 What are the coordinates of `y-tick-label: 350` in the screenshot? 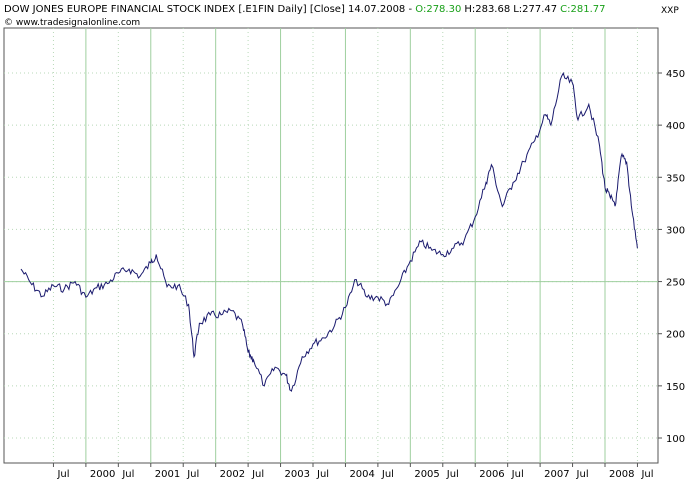 It's located at (675, 178).